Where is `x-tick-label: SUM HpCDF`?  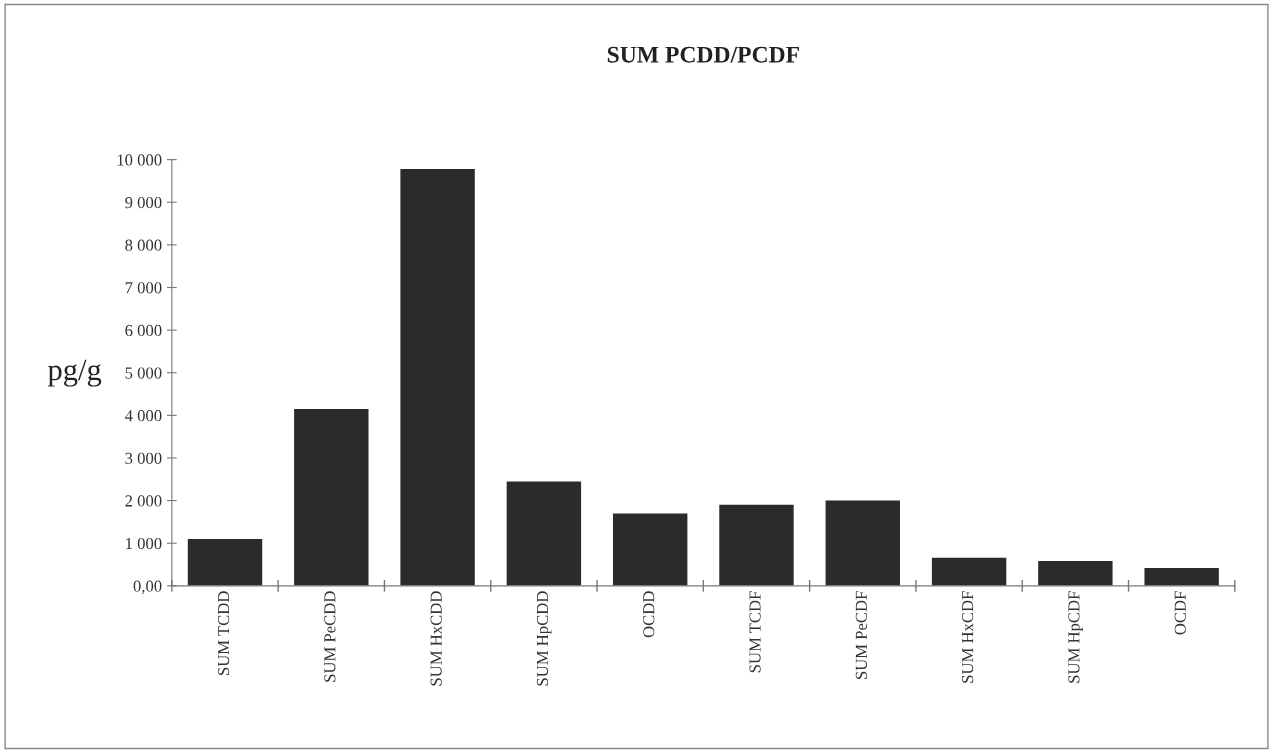
x-tick-label: SUM HpCDF is located at coordinates (1075, 637).